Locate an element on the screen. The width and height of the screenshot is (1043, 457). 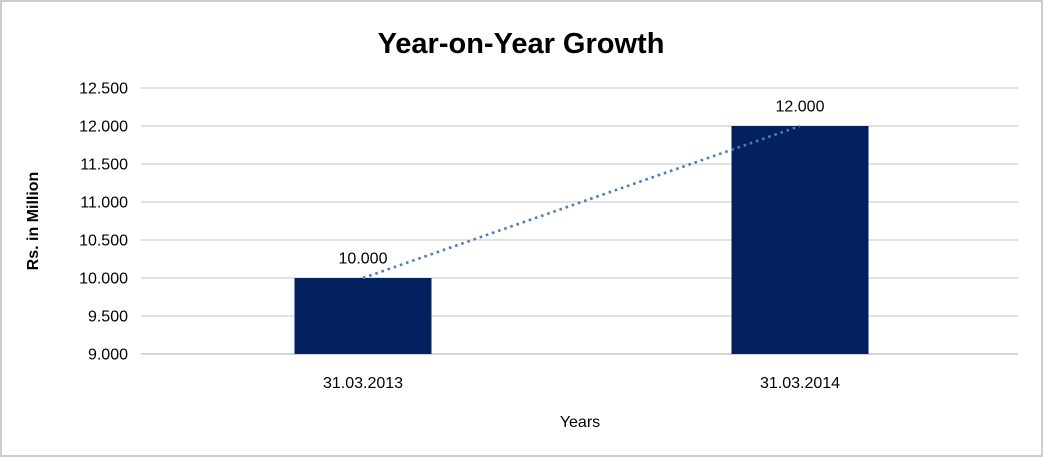
trend-line is located at coordinates (581, 202).